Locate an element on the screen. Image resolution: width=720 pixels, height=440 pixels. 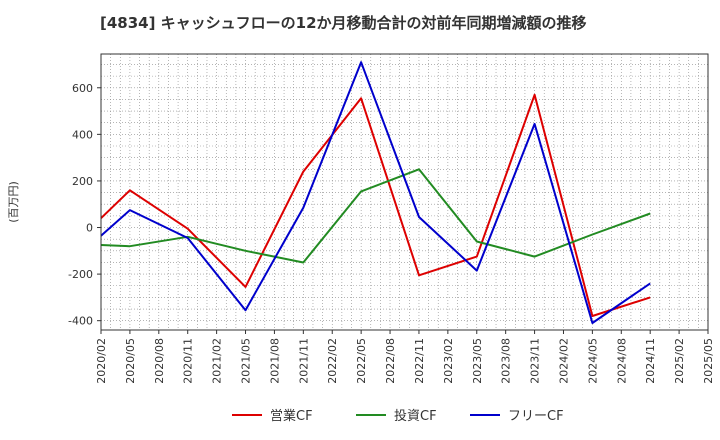
x-tick-label: 2024/11 is located at coordinates (650, 361).